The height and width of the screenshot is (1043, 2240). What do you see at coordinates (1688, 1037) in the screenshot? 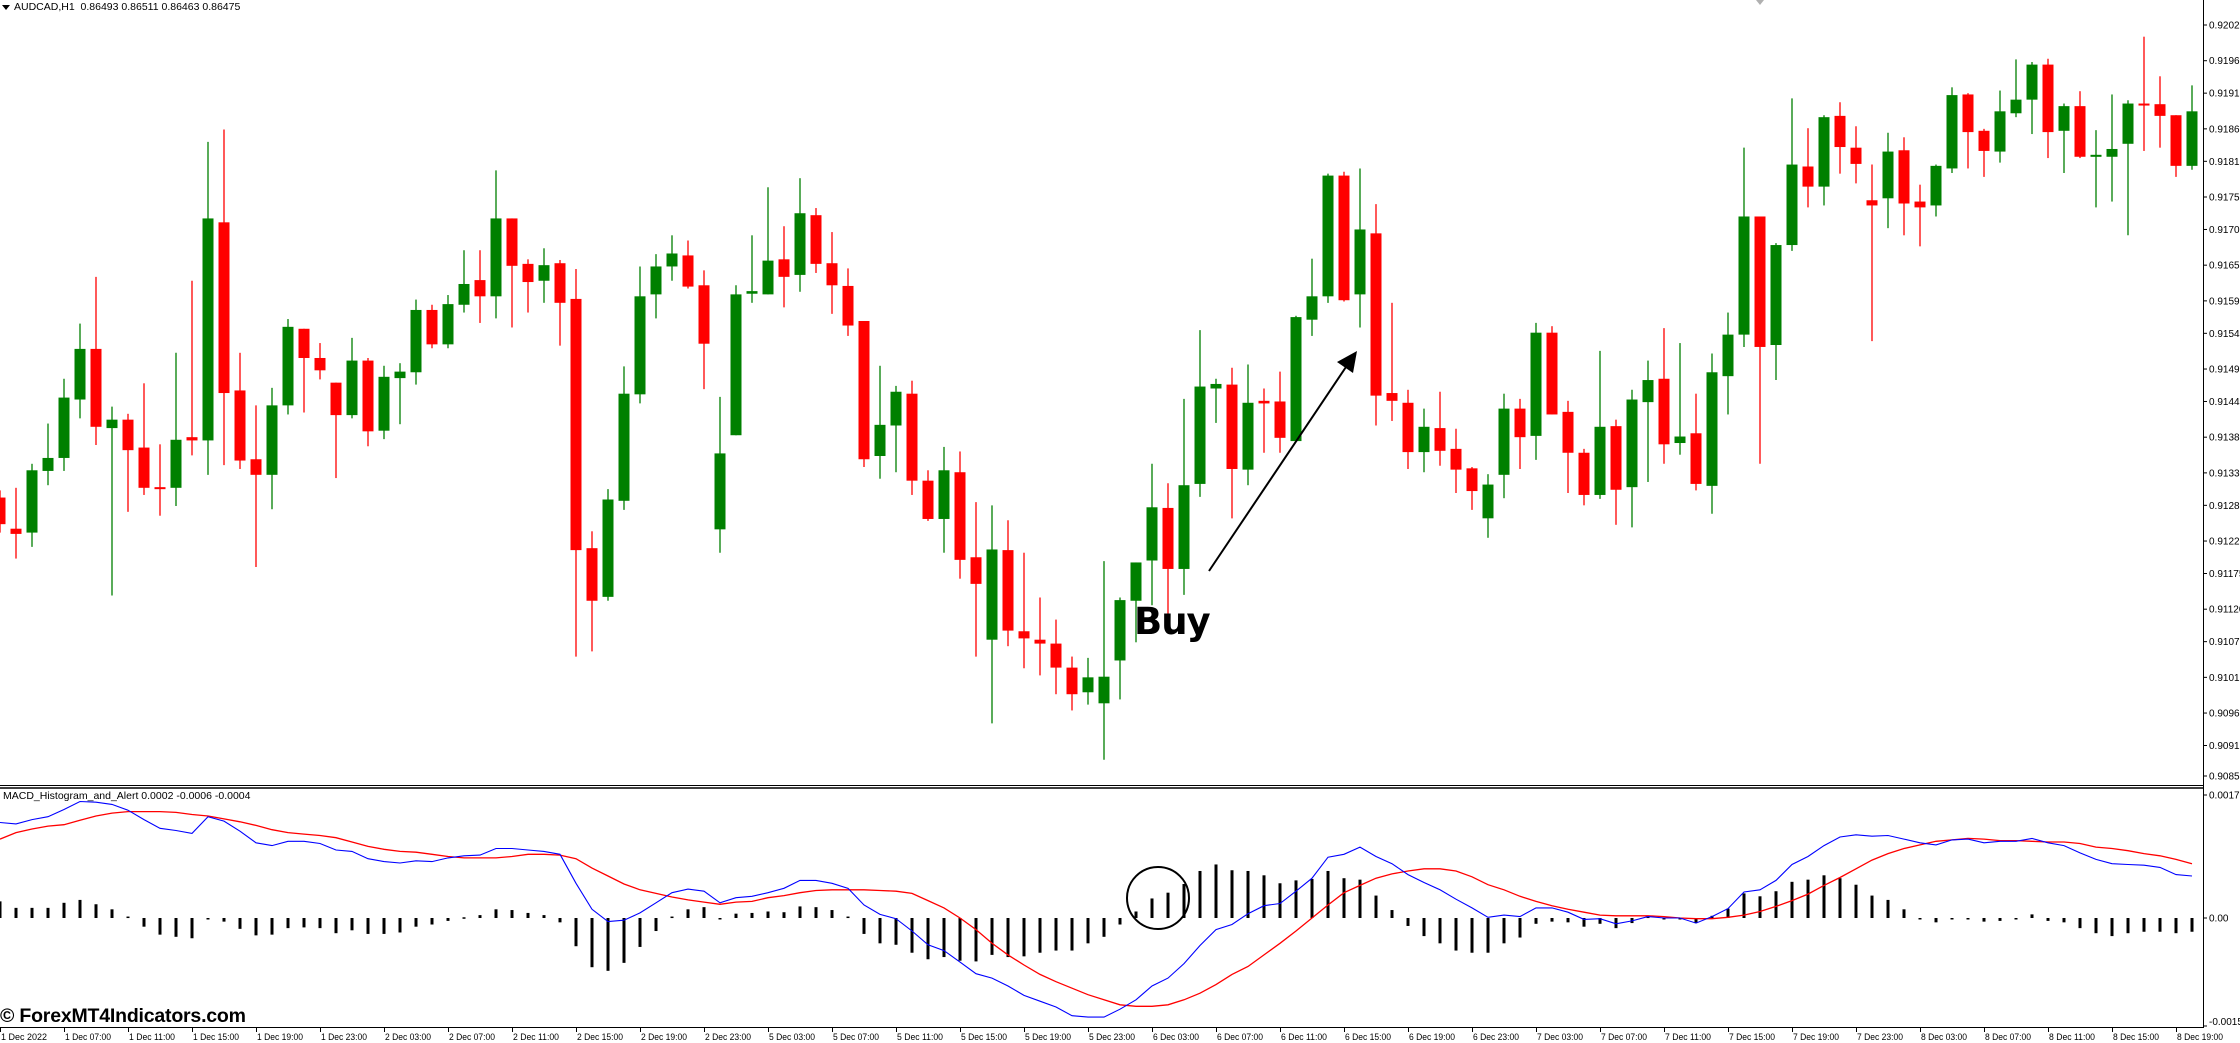
I see `time-axis-label: 7 Dec 11:00` at bounding box center [1688, 1037].